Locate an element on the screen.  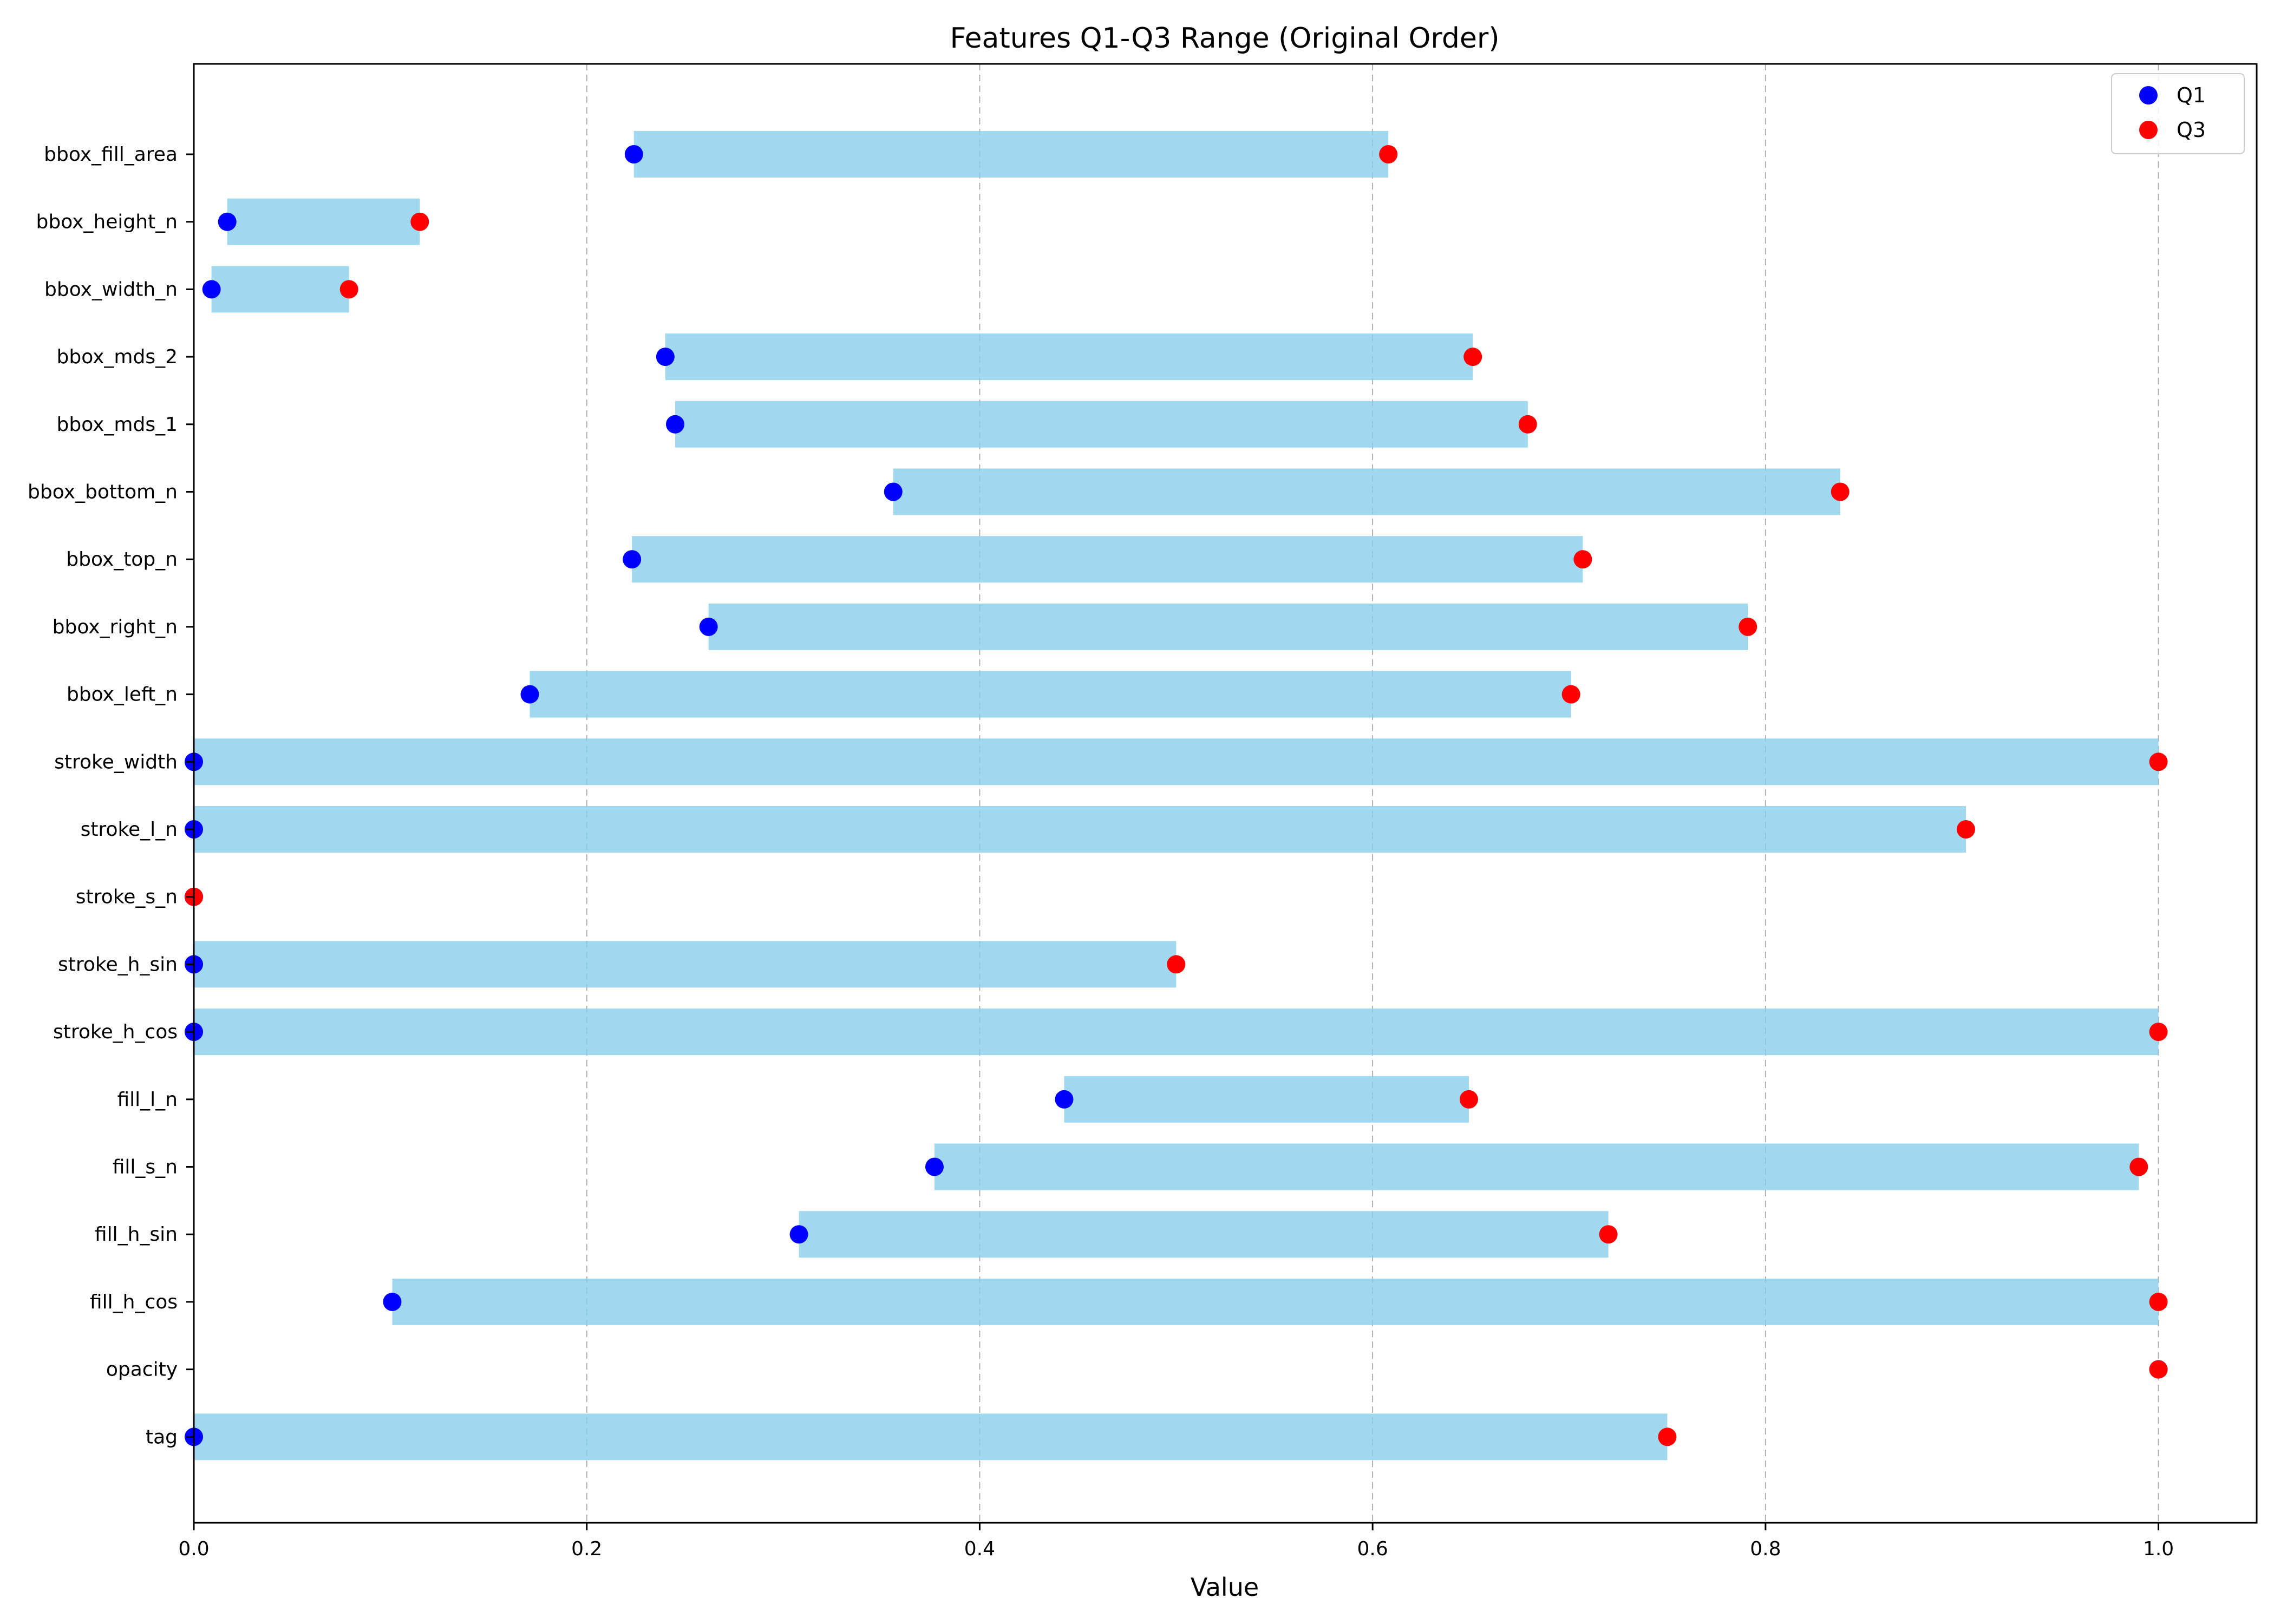
range-bar-bbox_left_n is located at coordinates (1051, 695).